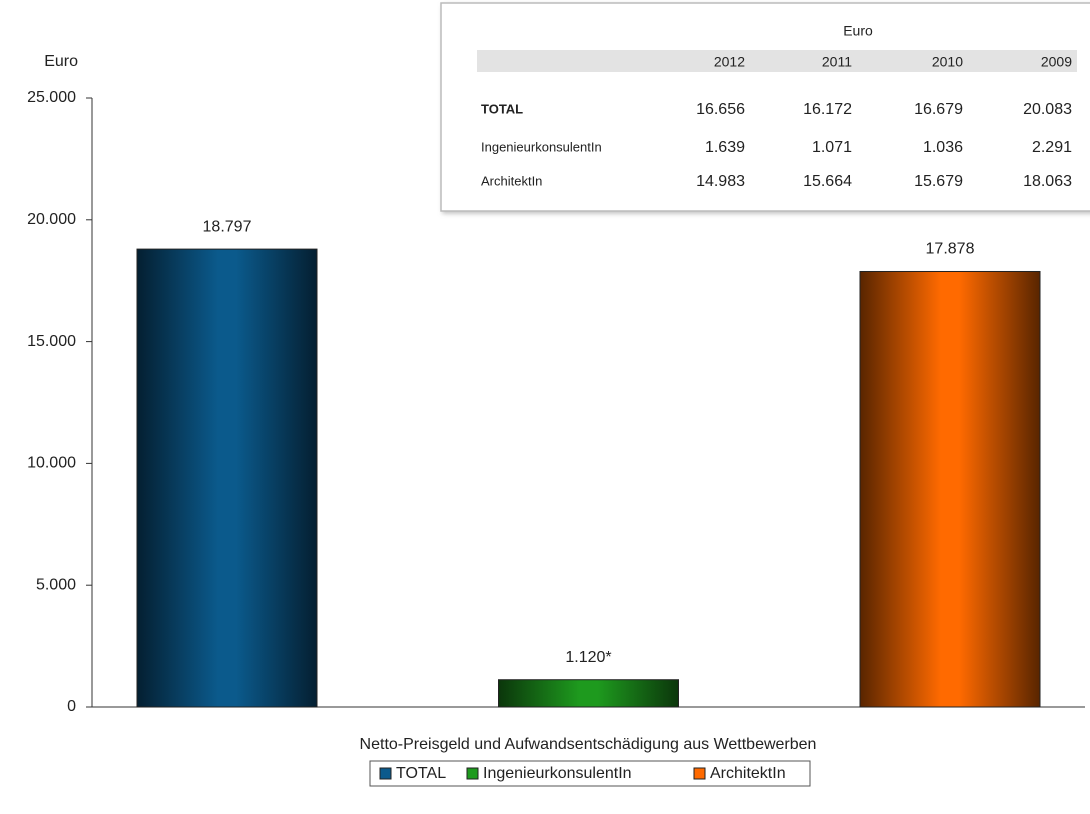  I want to click on table-column-header: 2009, so click(1056, 62).